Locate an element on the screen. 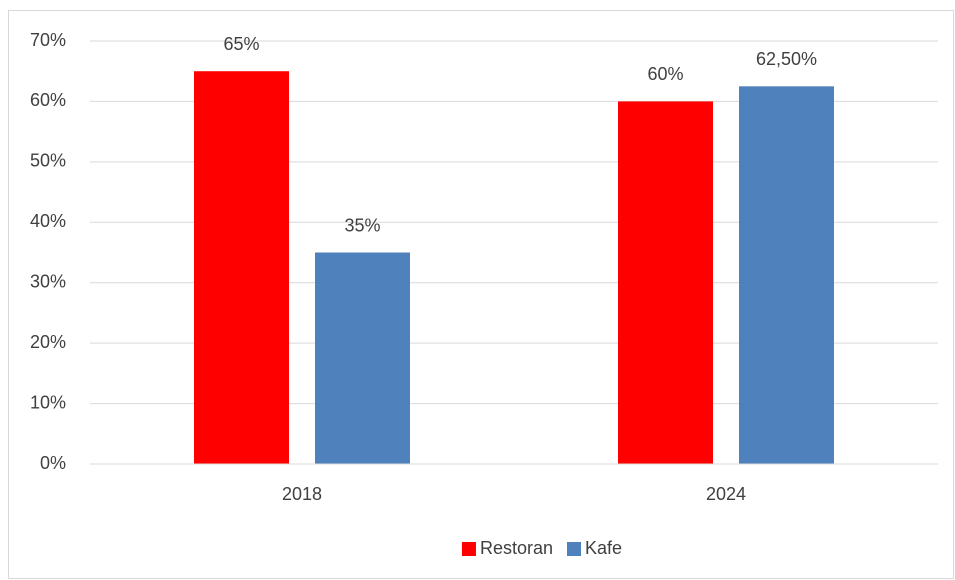 The image size is (955, 580). y-tick-label: 0% is located at coordinates (53, 463).